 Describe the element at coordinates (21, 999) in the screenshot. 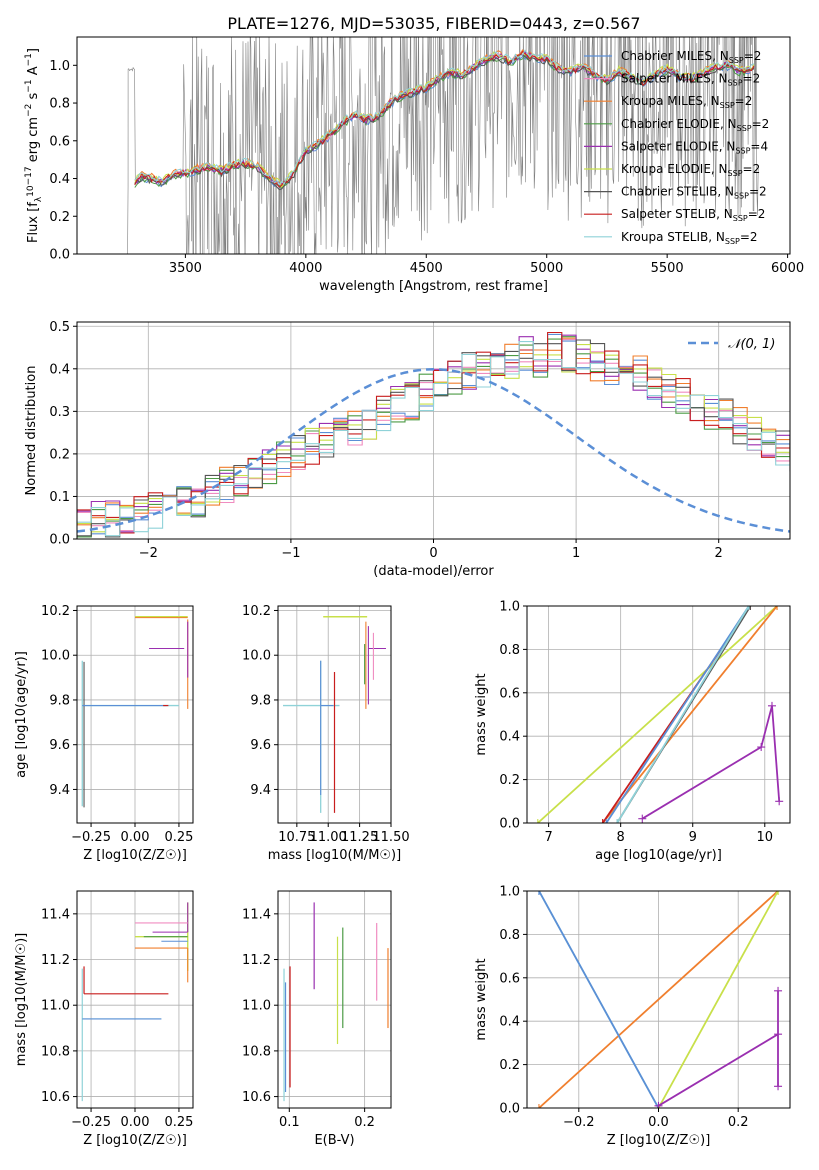

I see `y-axis-label: mass [log10(M/M☉)]` at that location.